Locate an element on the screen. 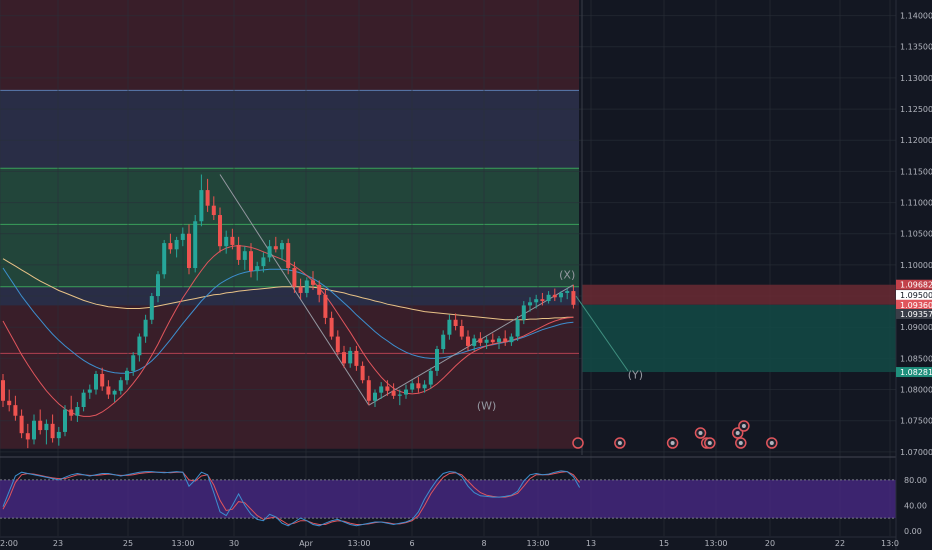 This screenshot has height=550, width=932. price-tick-4: 1.12000 is located at coordinates (916, 140).